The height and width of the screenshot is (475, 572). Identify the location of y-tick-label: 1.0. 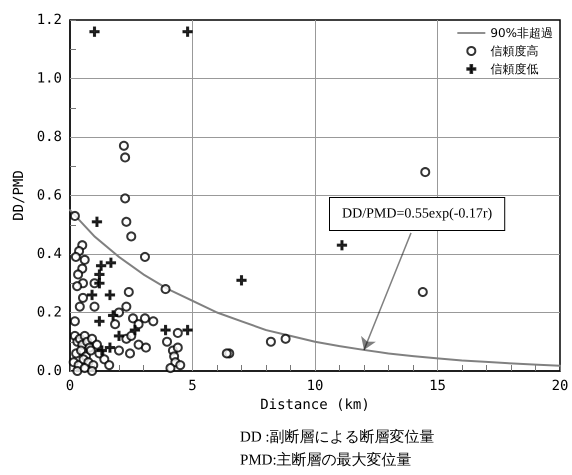
(49, 78).